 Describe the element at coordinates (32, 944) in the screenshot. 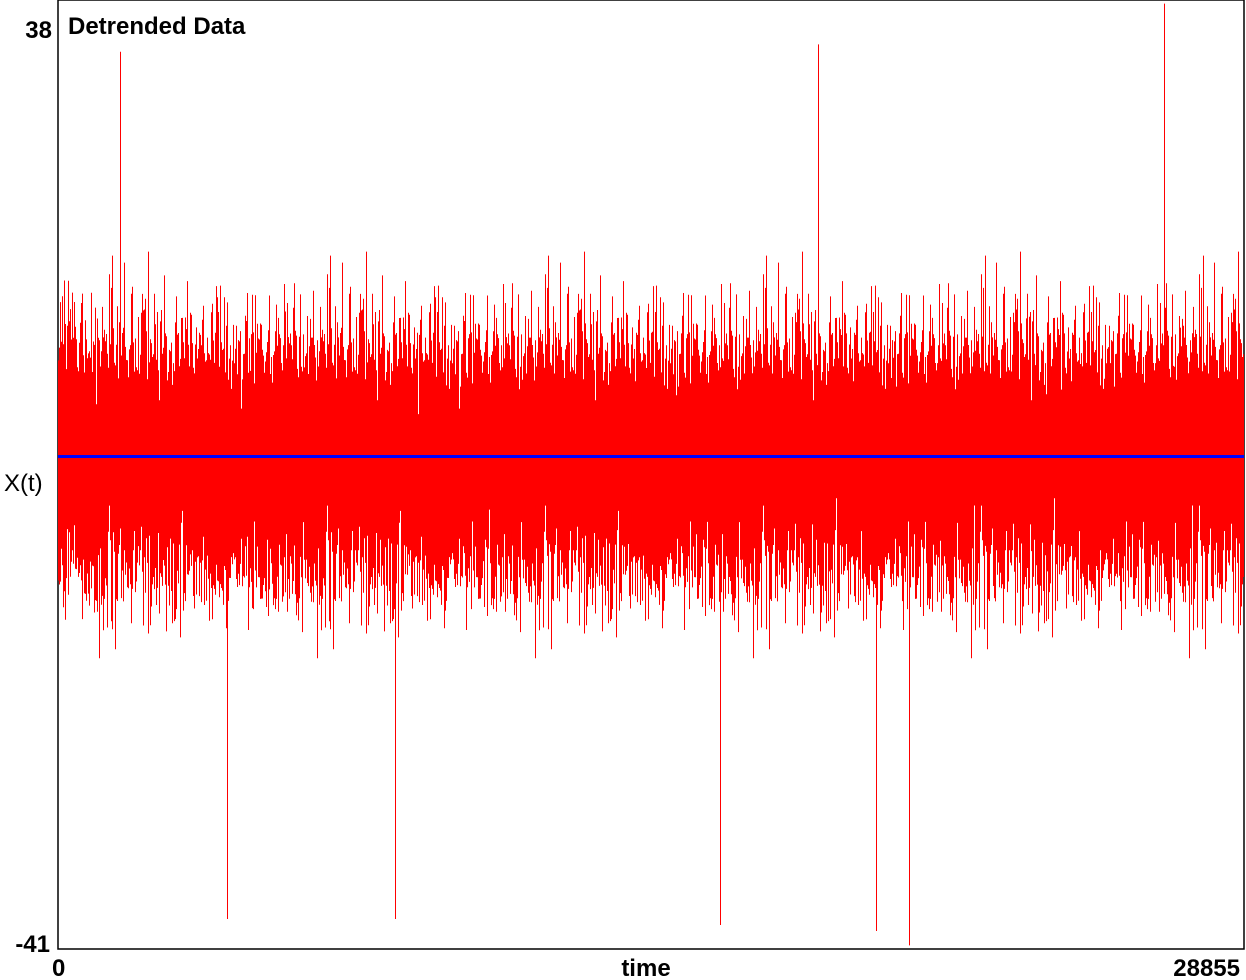

I see `y-min-tick-label: -41` at that location.